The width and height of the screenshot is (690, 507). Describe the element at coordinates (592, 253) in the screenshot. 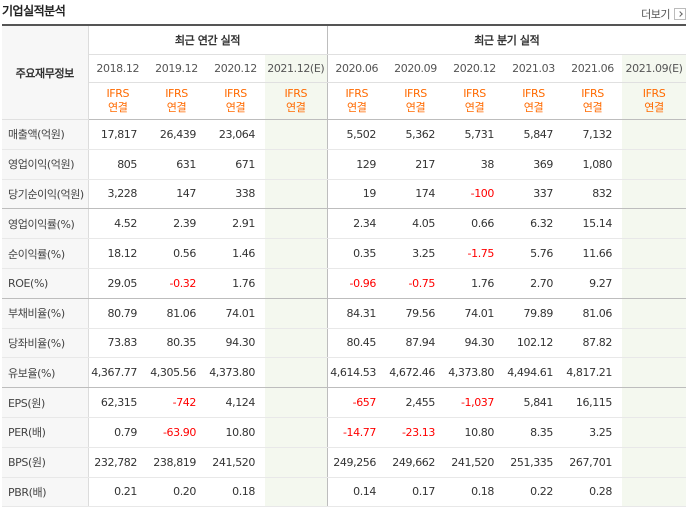

I see `table-cell: 11.66` at that location.